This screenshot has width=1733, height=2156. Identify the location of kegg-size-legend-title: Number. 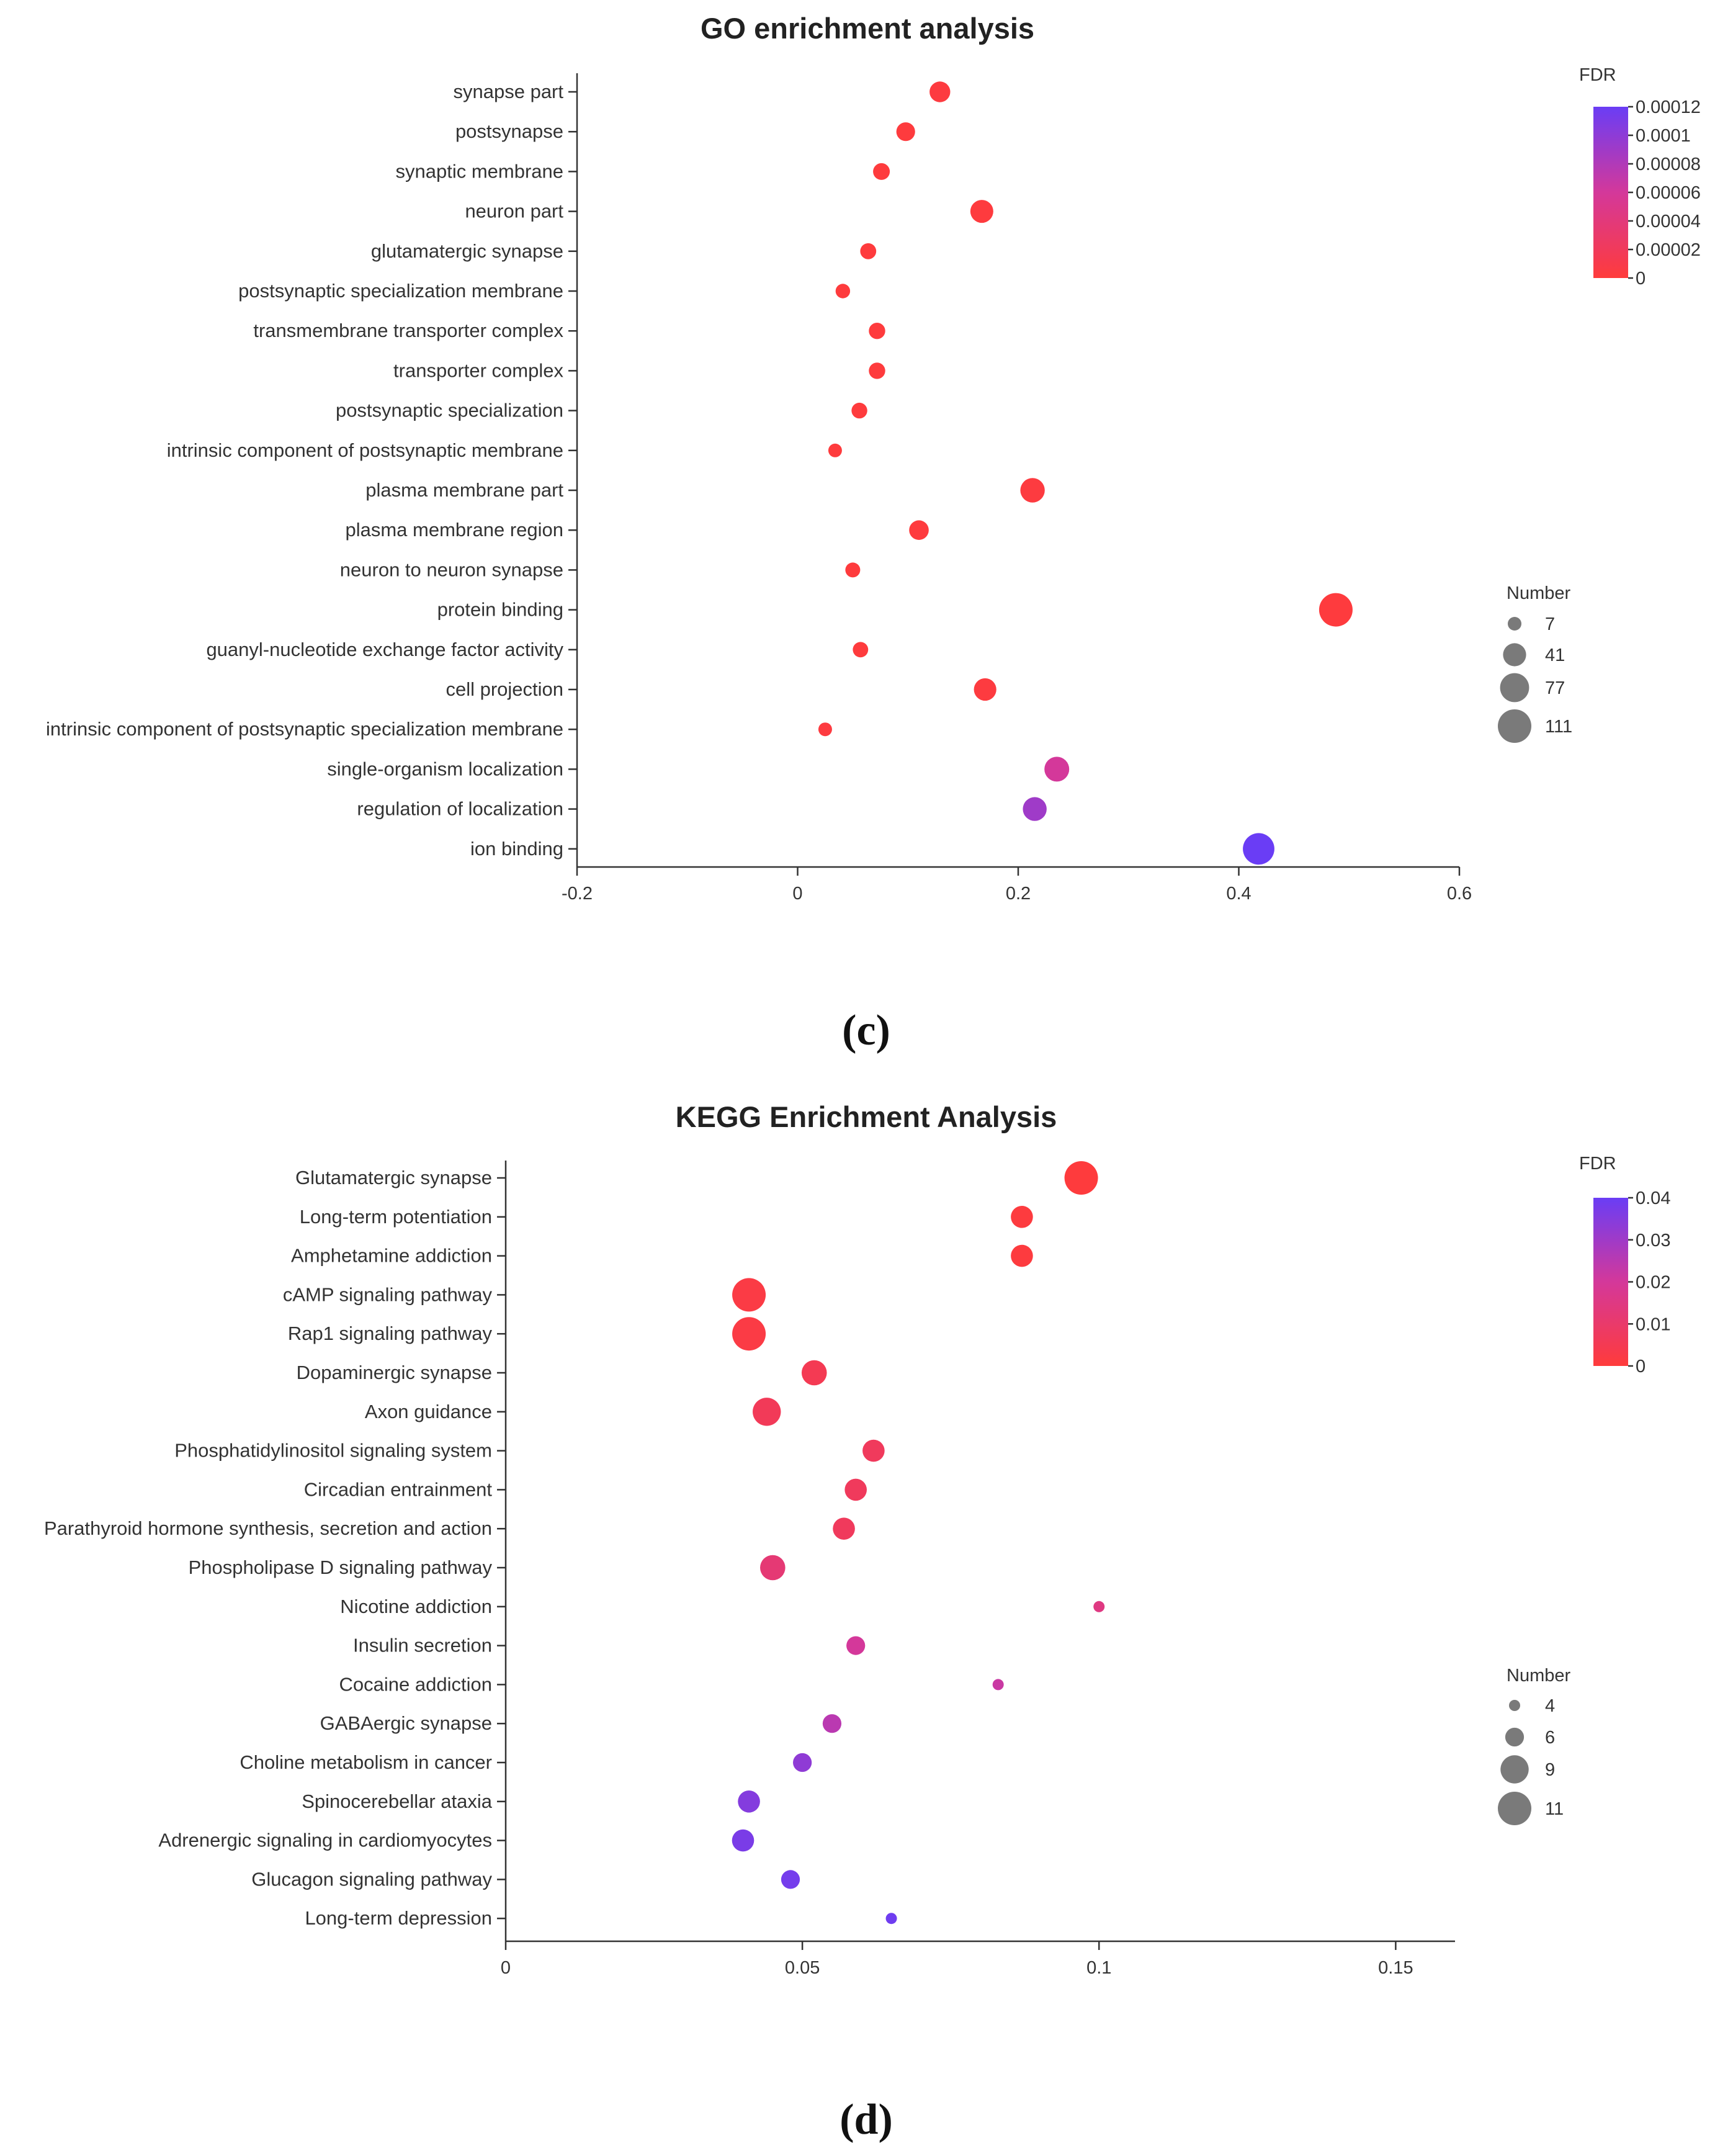
(1538, 1676).